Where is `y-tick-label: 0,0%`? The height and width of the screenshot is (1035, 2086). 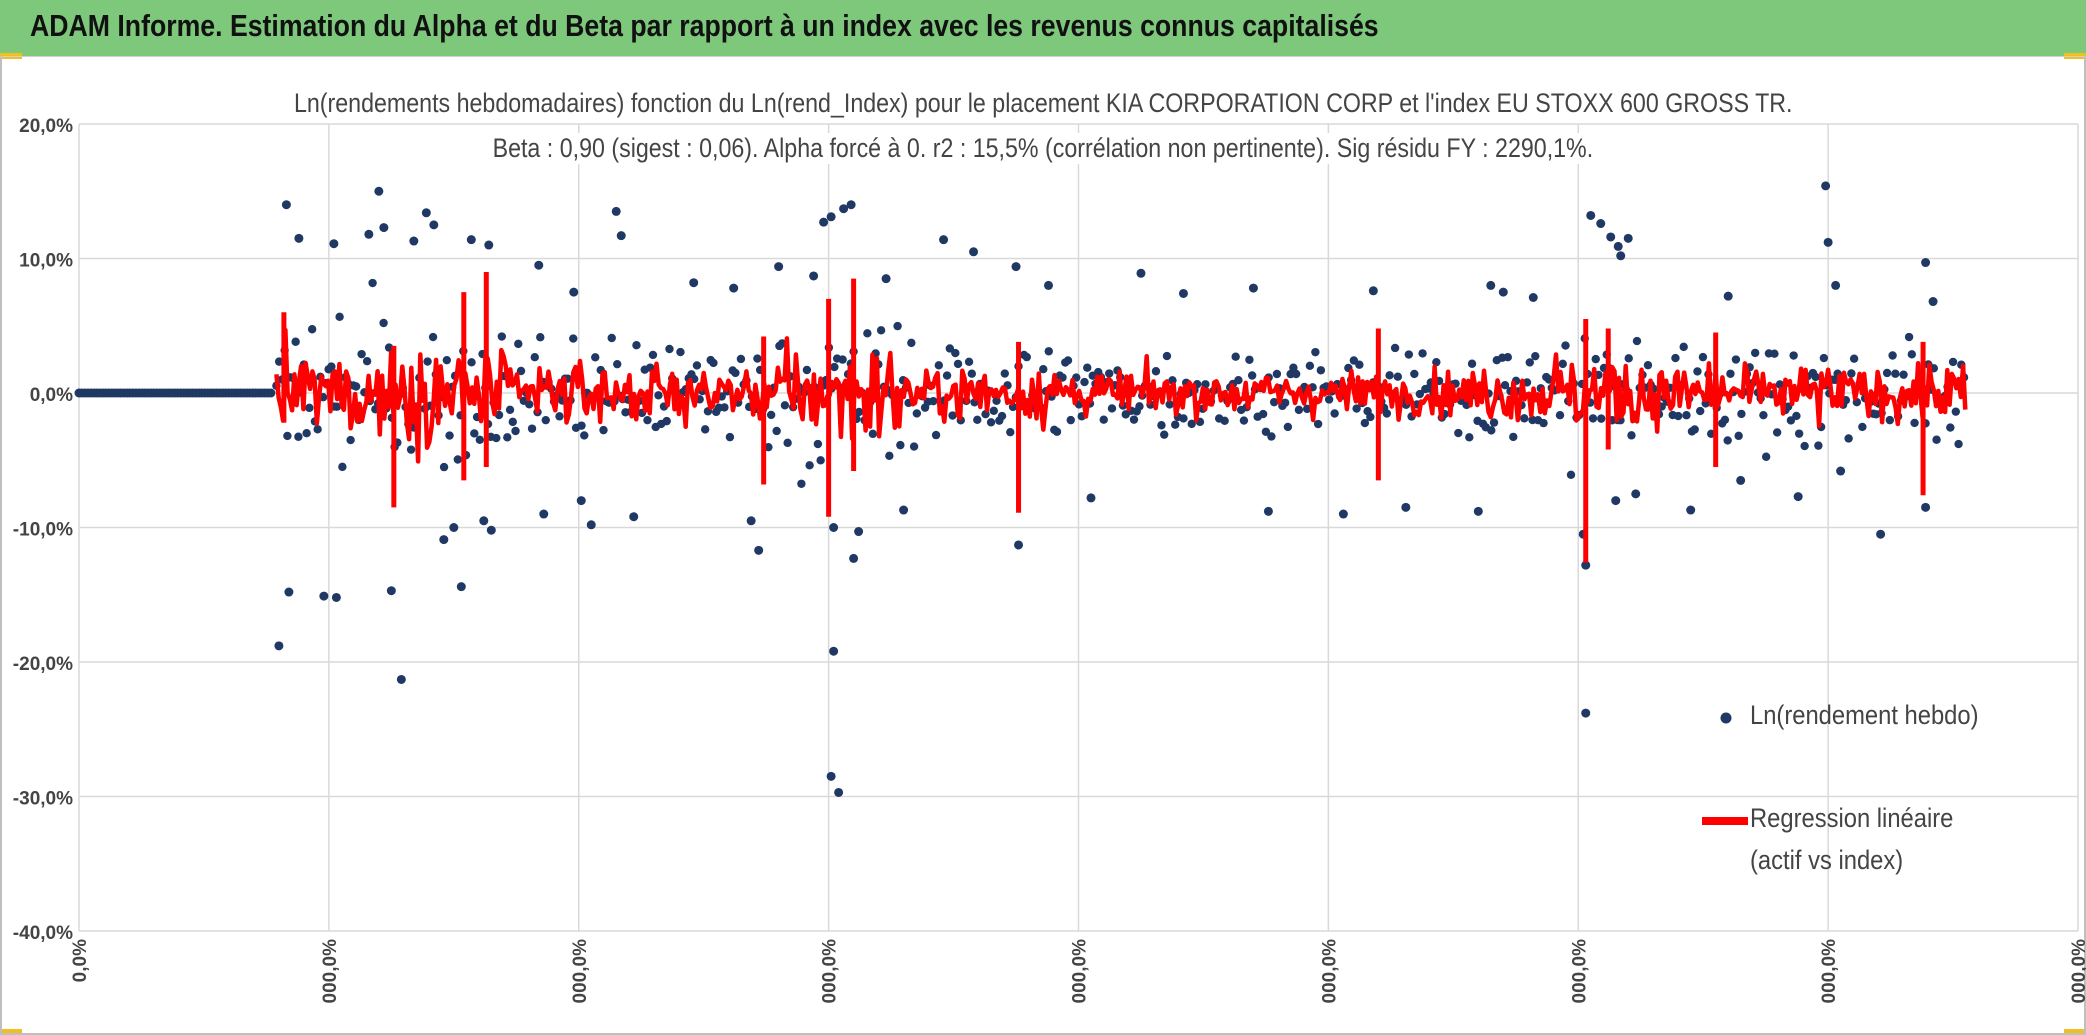 y-tick-label: 0,0% is located at coordinates (51, 395).